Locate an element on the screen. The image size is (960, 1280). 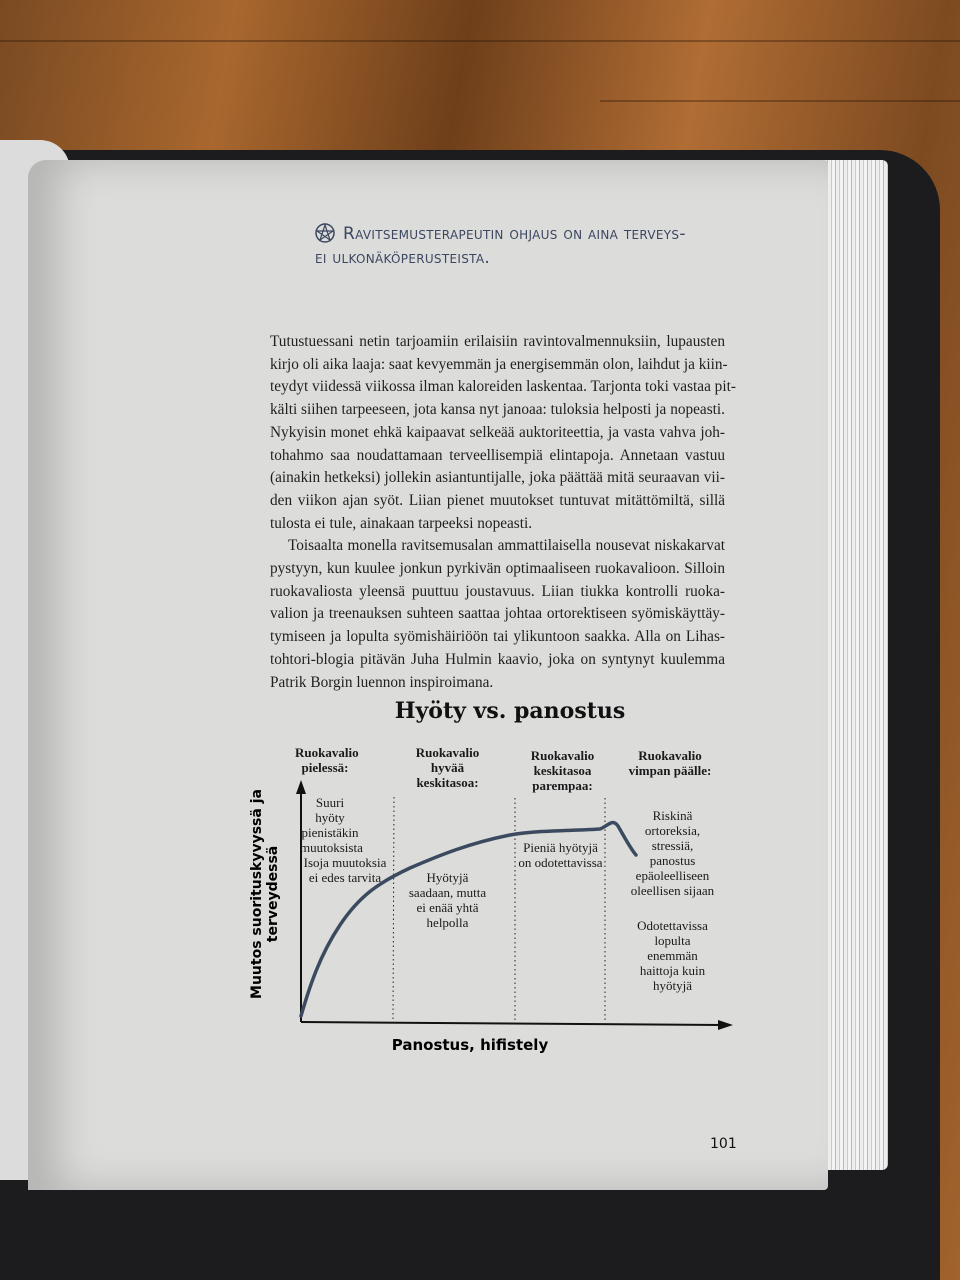
x-axis-arrow is located at coordinates (725, 1025).